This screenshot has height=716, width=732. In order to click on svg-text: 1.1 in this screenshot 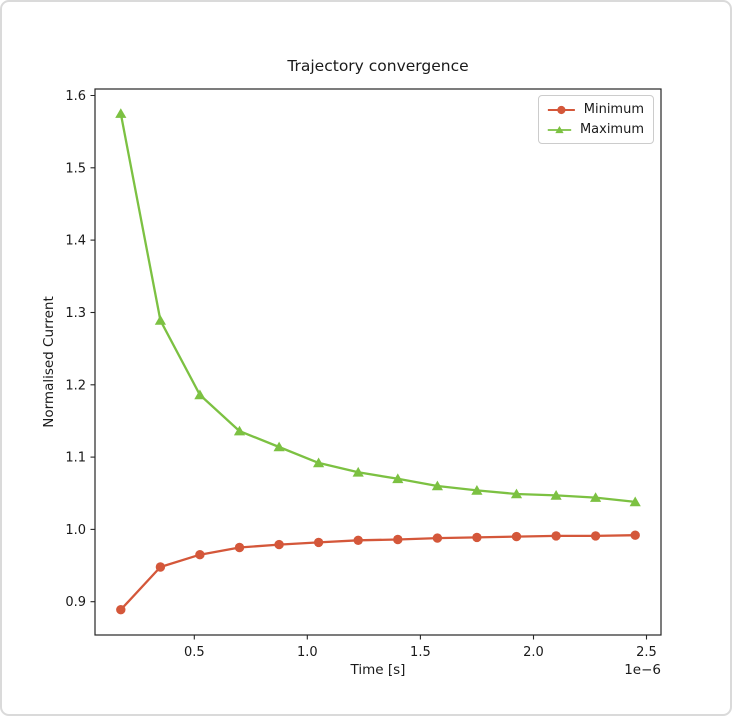, I will do `click(75, 458)`.